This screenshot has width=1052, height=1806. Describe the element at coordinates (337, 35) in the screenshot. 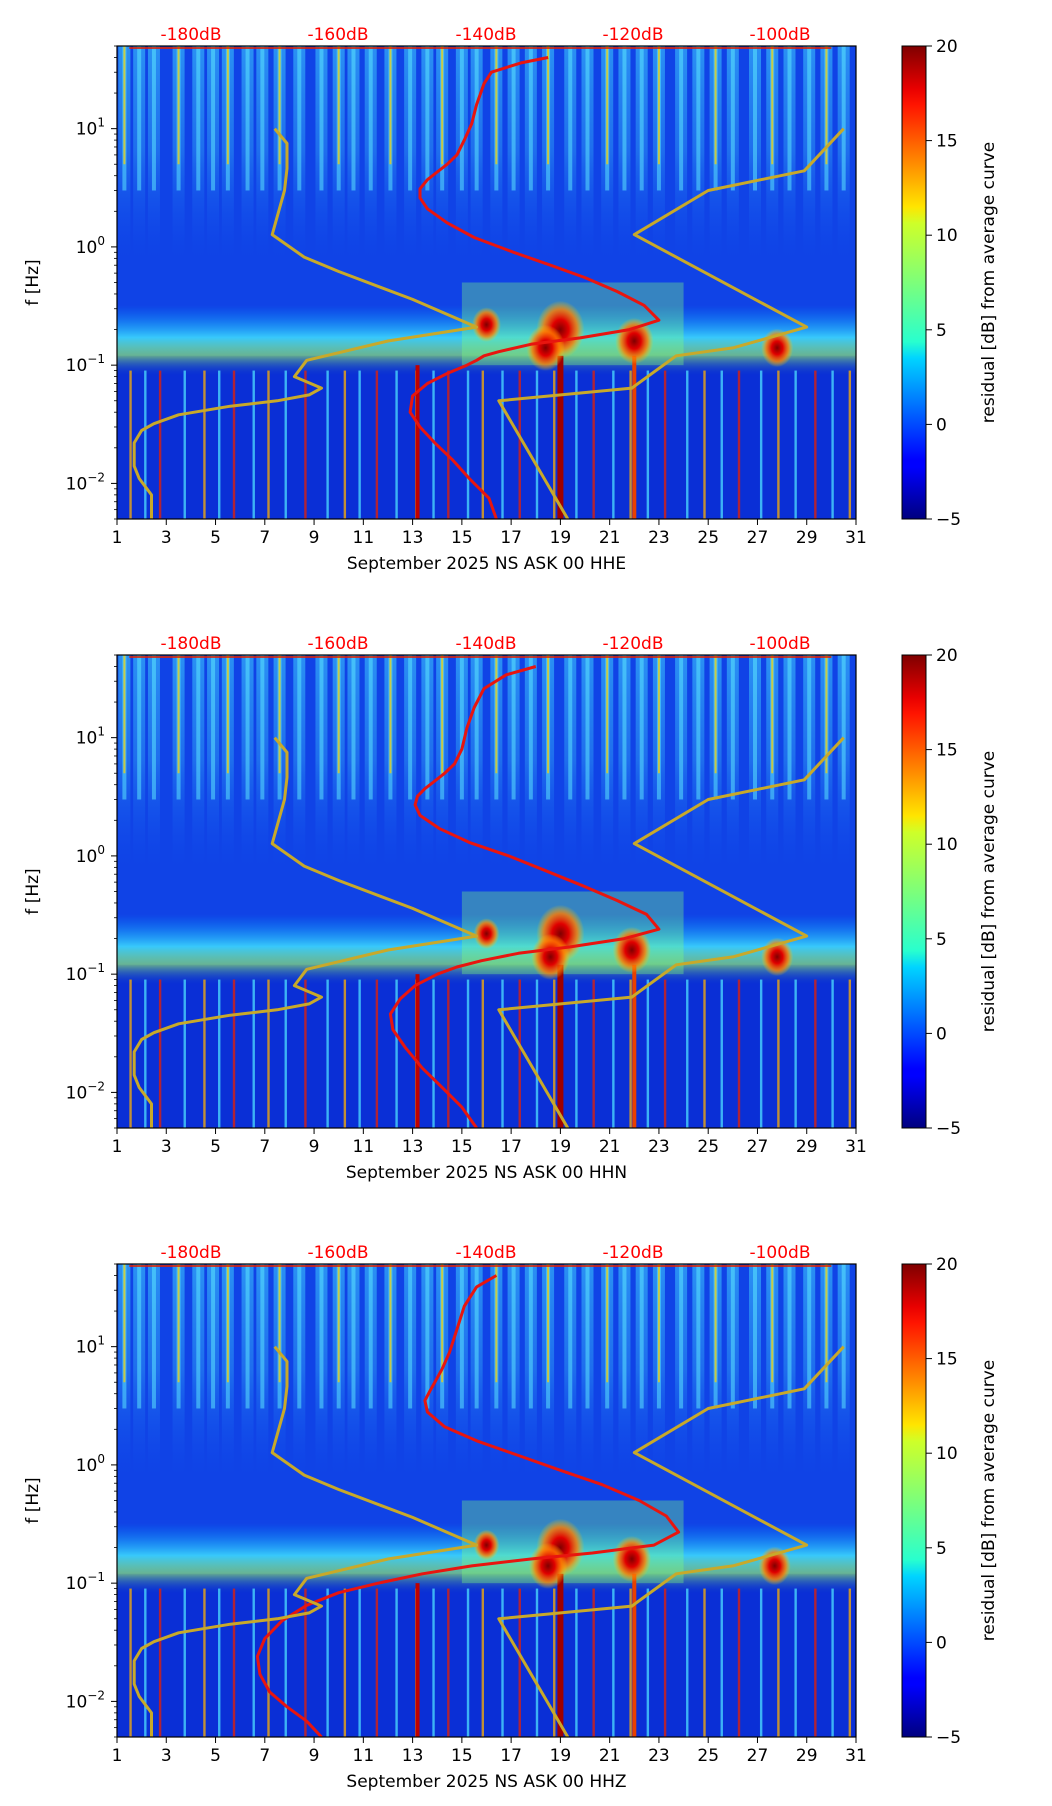

I see `top-db-label: -160dB` at that location.